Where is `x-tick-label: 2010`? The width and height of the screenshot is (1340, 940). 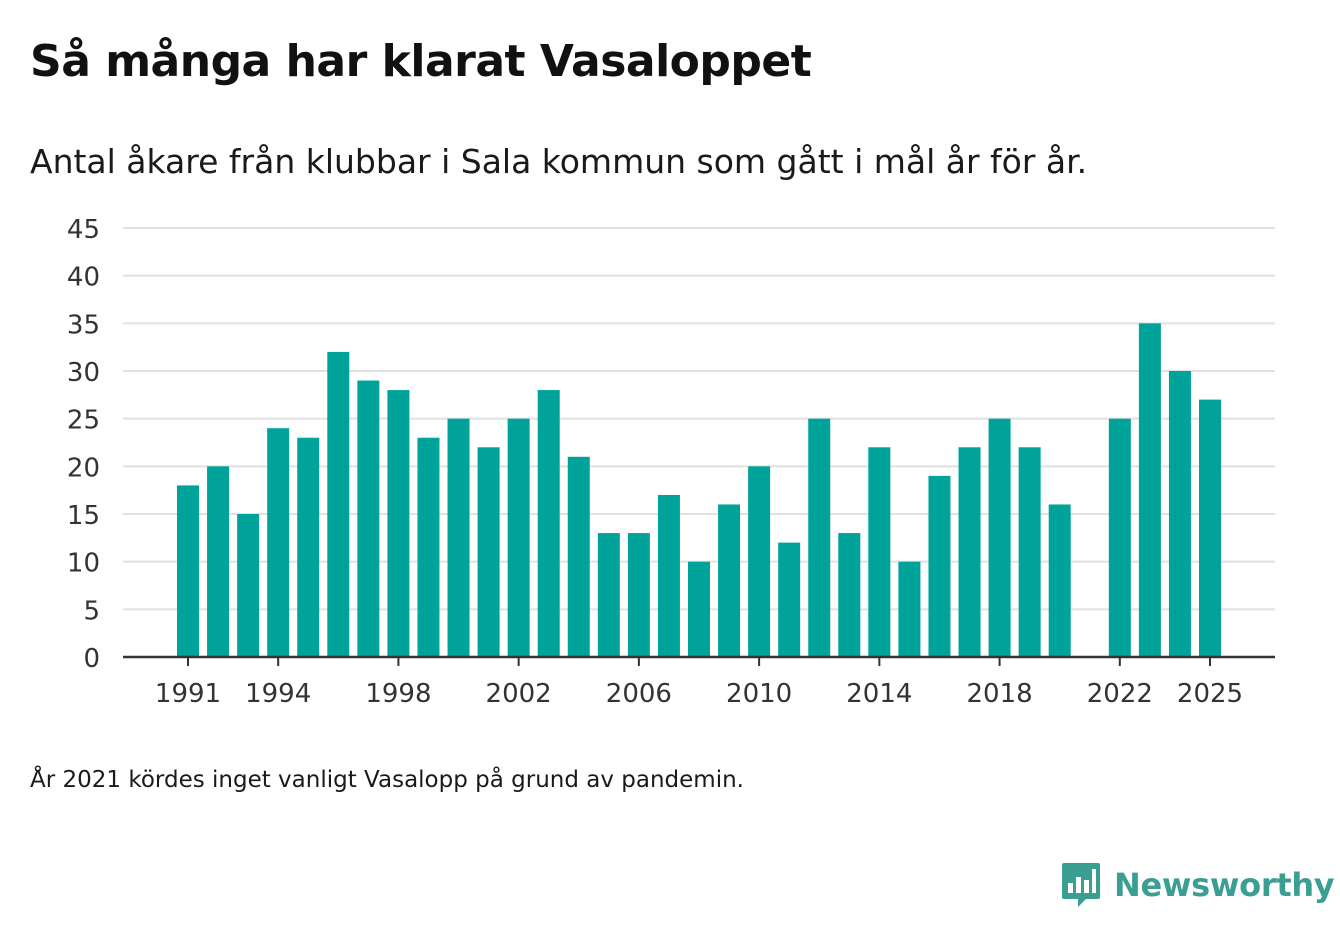
x-tick-label: 2010 is located at coordinates (759, 694).